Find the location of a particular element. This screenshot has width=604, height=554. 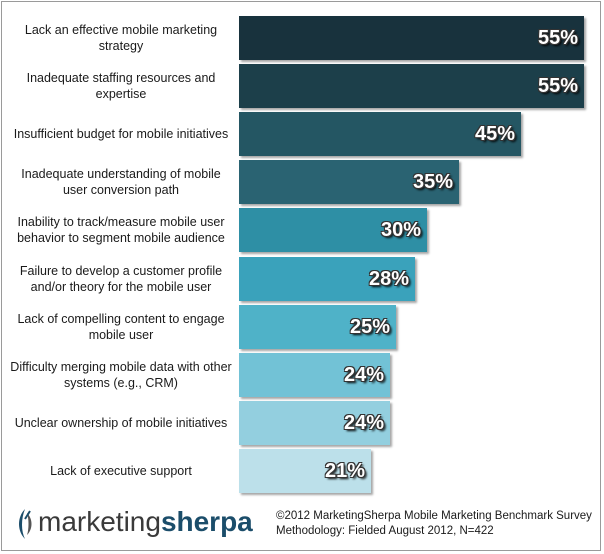

bar: 30% is located at coordinates (333, 230).